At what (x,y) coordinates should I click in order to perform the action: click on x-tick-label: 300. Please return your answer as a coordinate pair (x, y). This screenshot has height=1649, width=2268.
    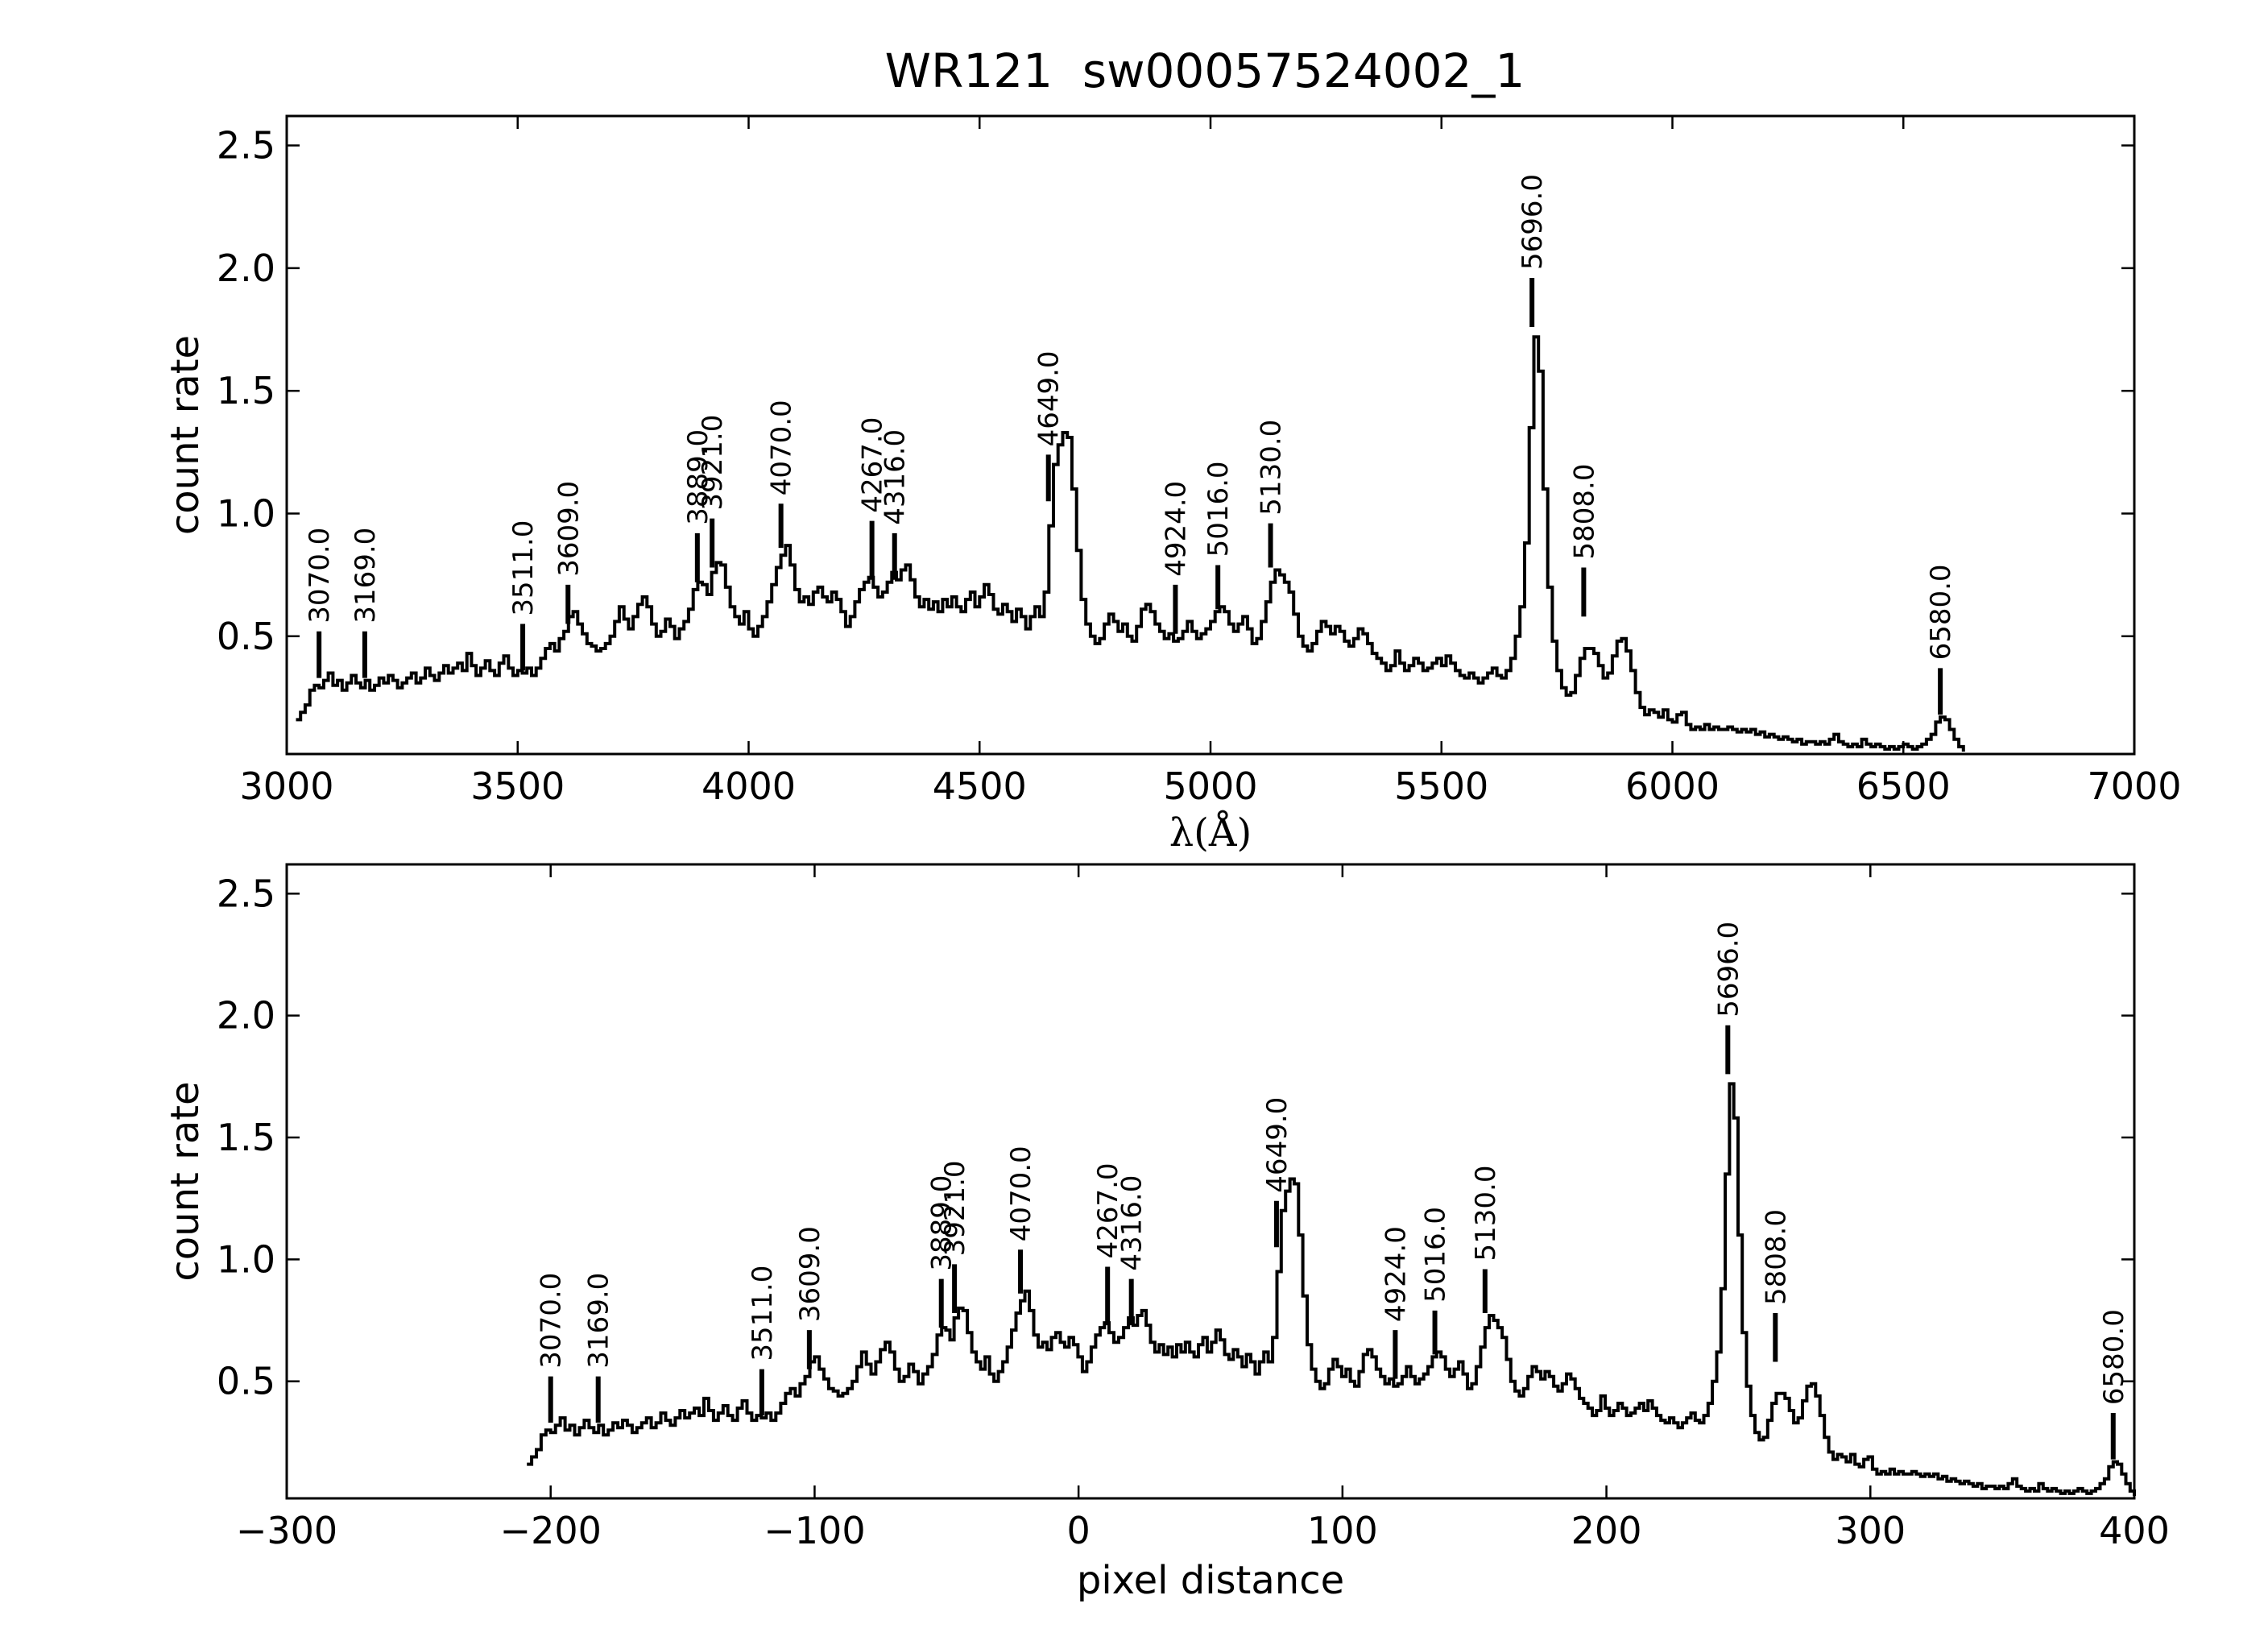
    Looking at the image, I should click on (1870, 1530).